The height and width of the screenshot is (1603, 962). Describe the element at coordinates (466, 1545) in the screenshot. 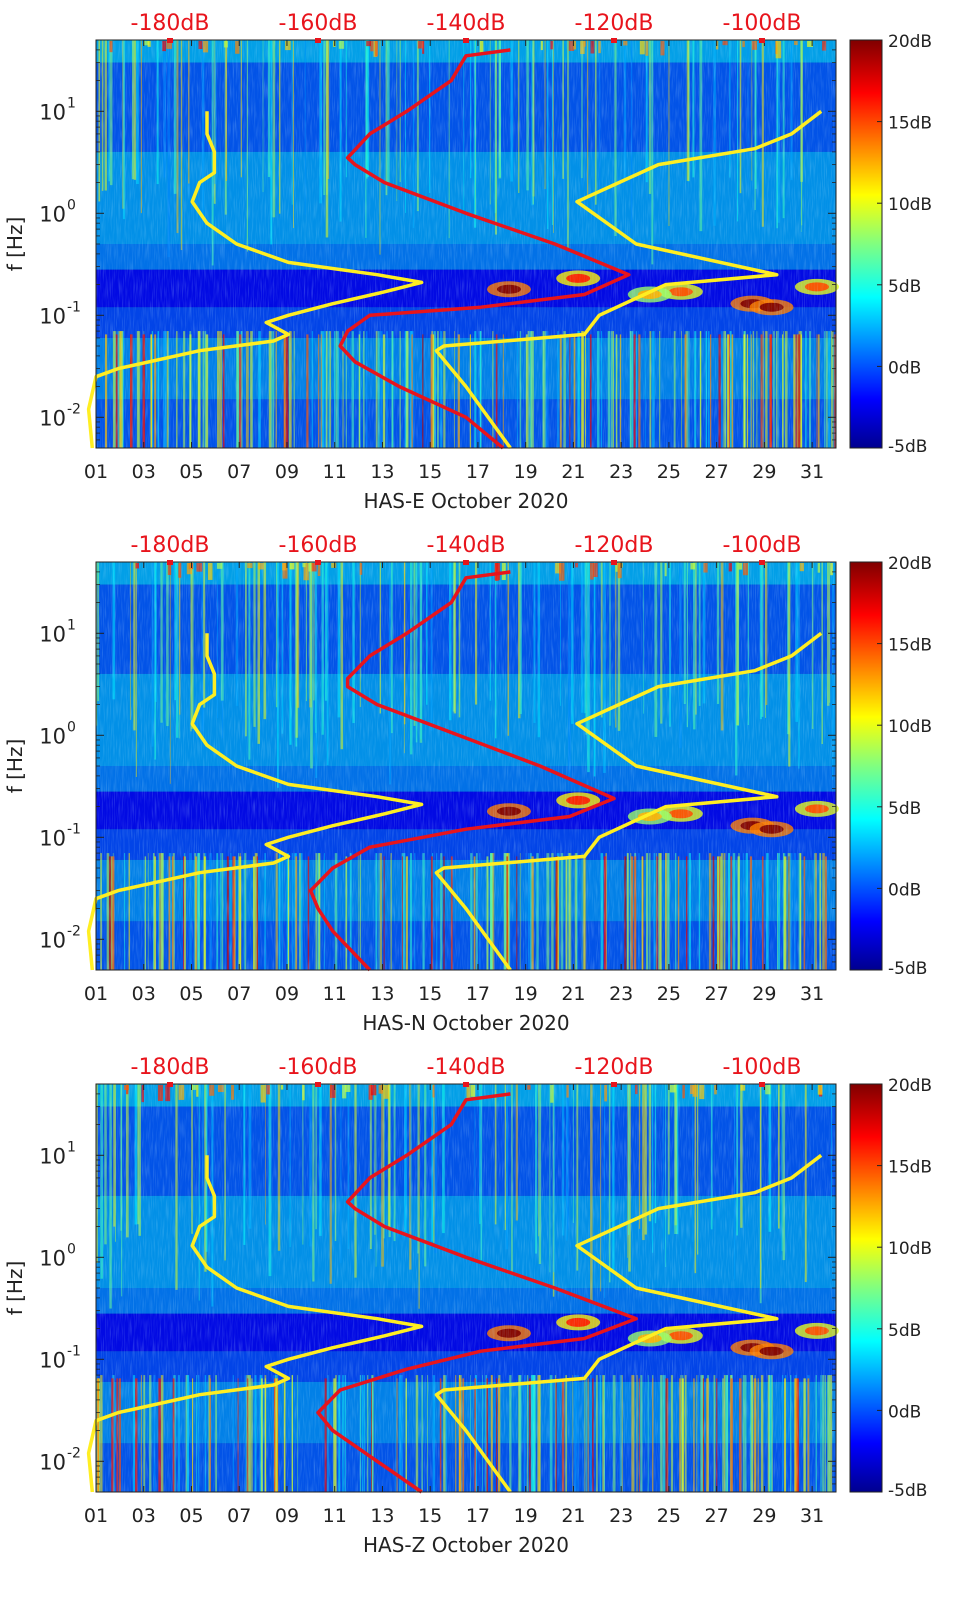

I see `x-axis-label: HAS-Z October 2020` at that location.